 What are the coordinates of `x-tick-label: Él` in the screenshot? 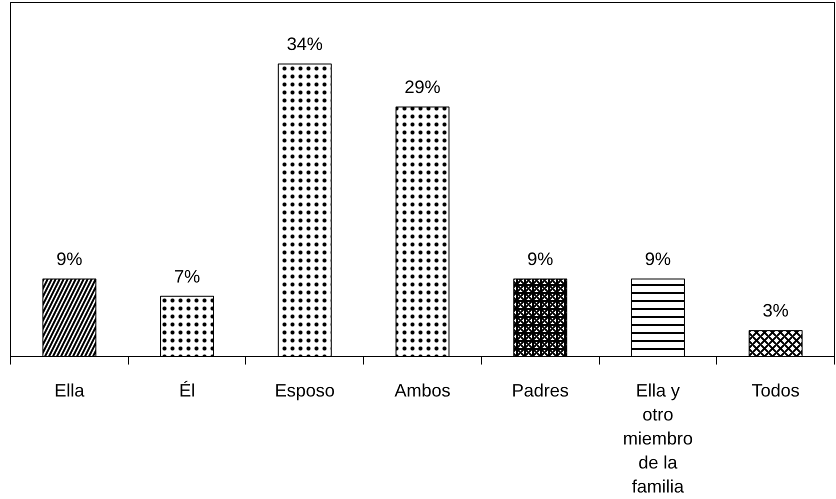 It's located at (187, 390).